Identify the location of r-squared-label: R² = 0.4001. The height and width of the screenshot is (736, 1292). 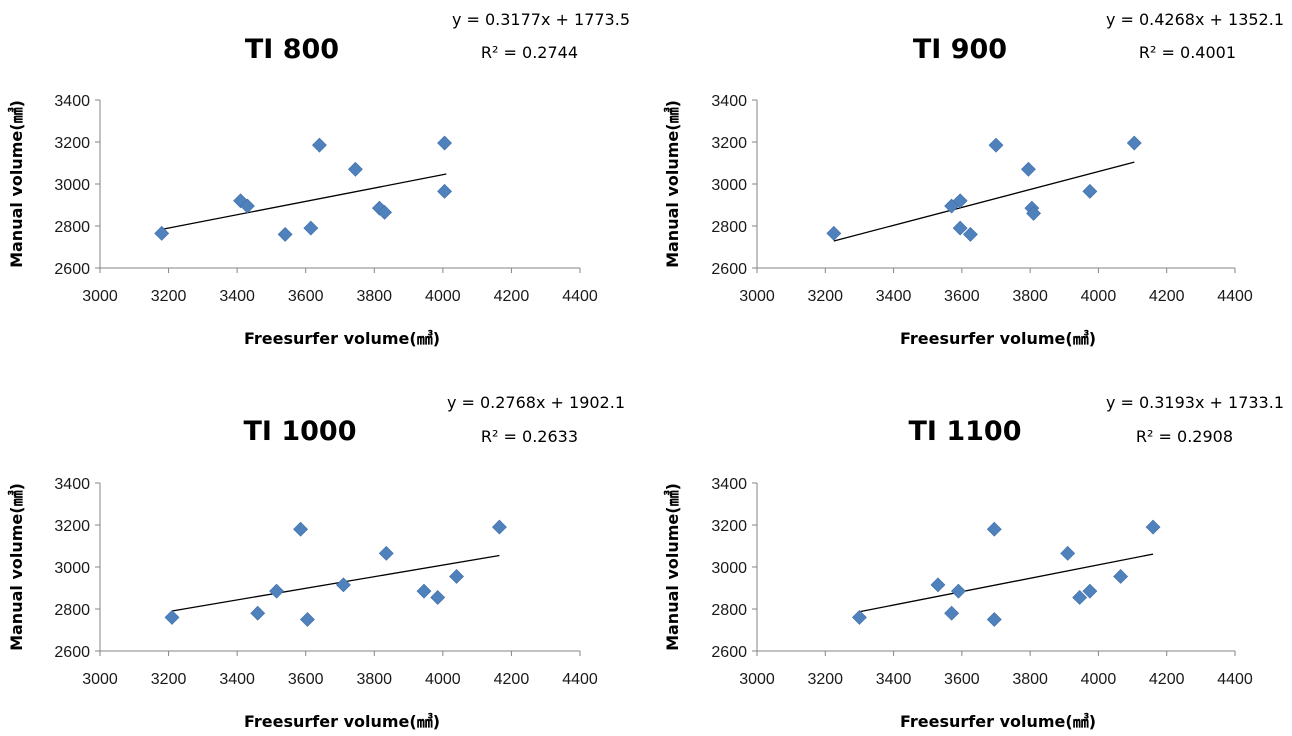
(1187, 52).